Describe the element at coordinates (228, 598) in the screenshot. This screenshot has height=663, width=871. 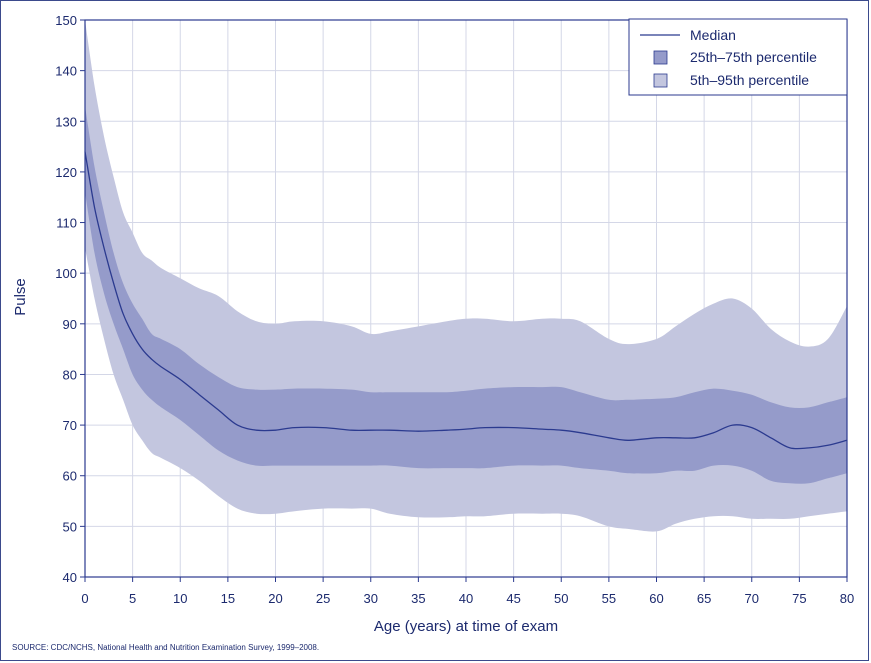
I see `x-tick-label: 15` at that location.